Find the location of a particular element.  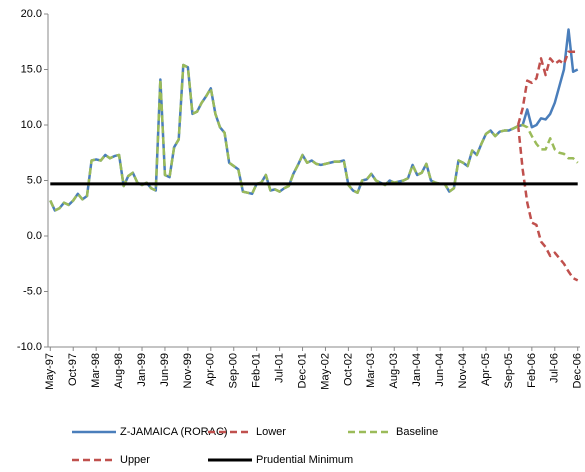

x-tick-label: Jun-04 is located at coordinates (440, 370).